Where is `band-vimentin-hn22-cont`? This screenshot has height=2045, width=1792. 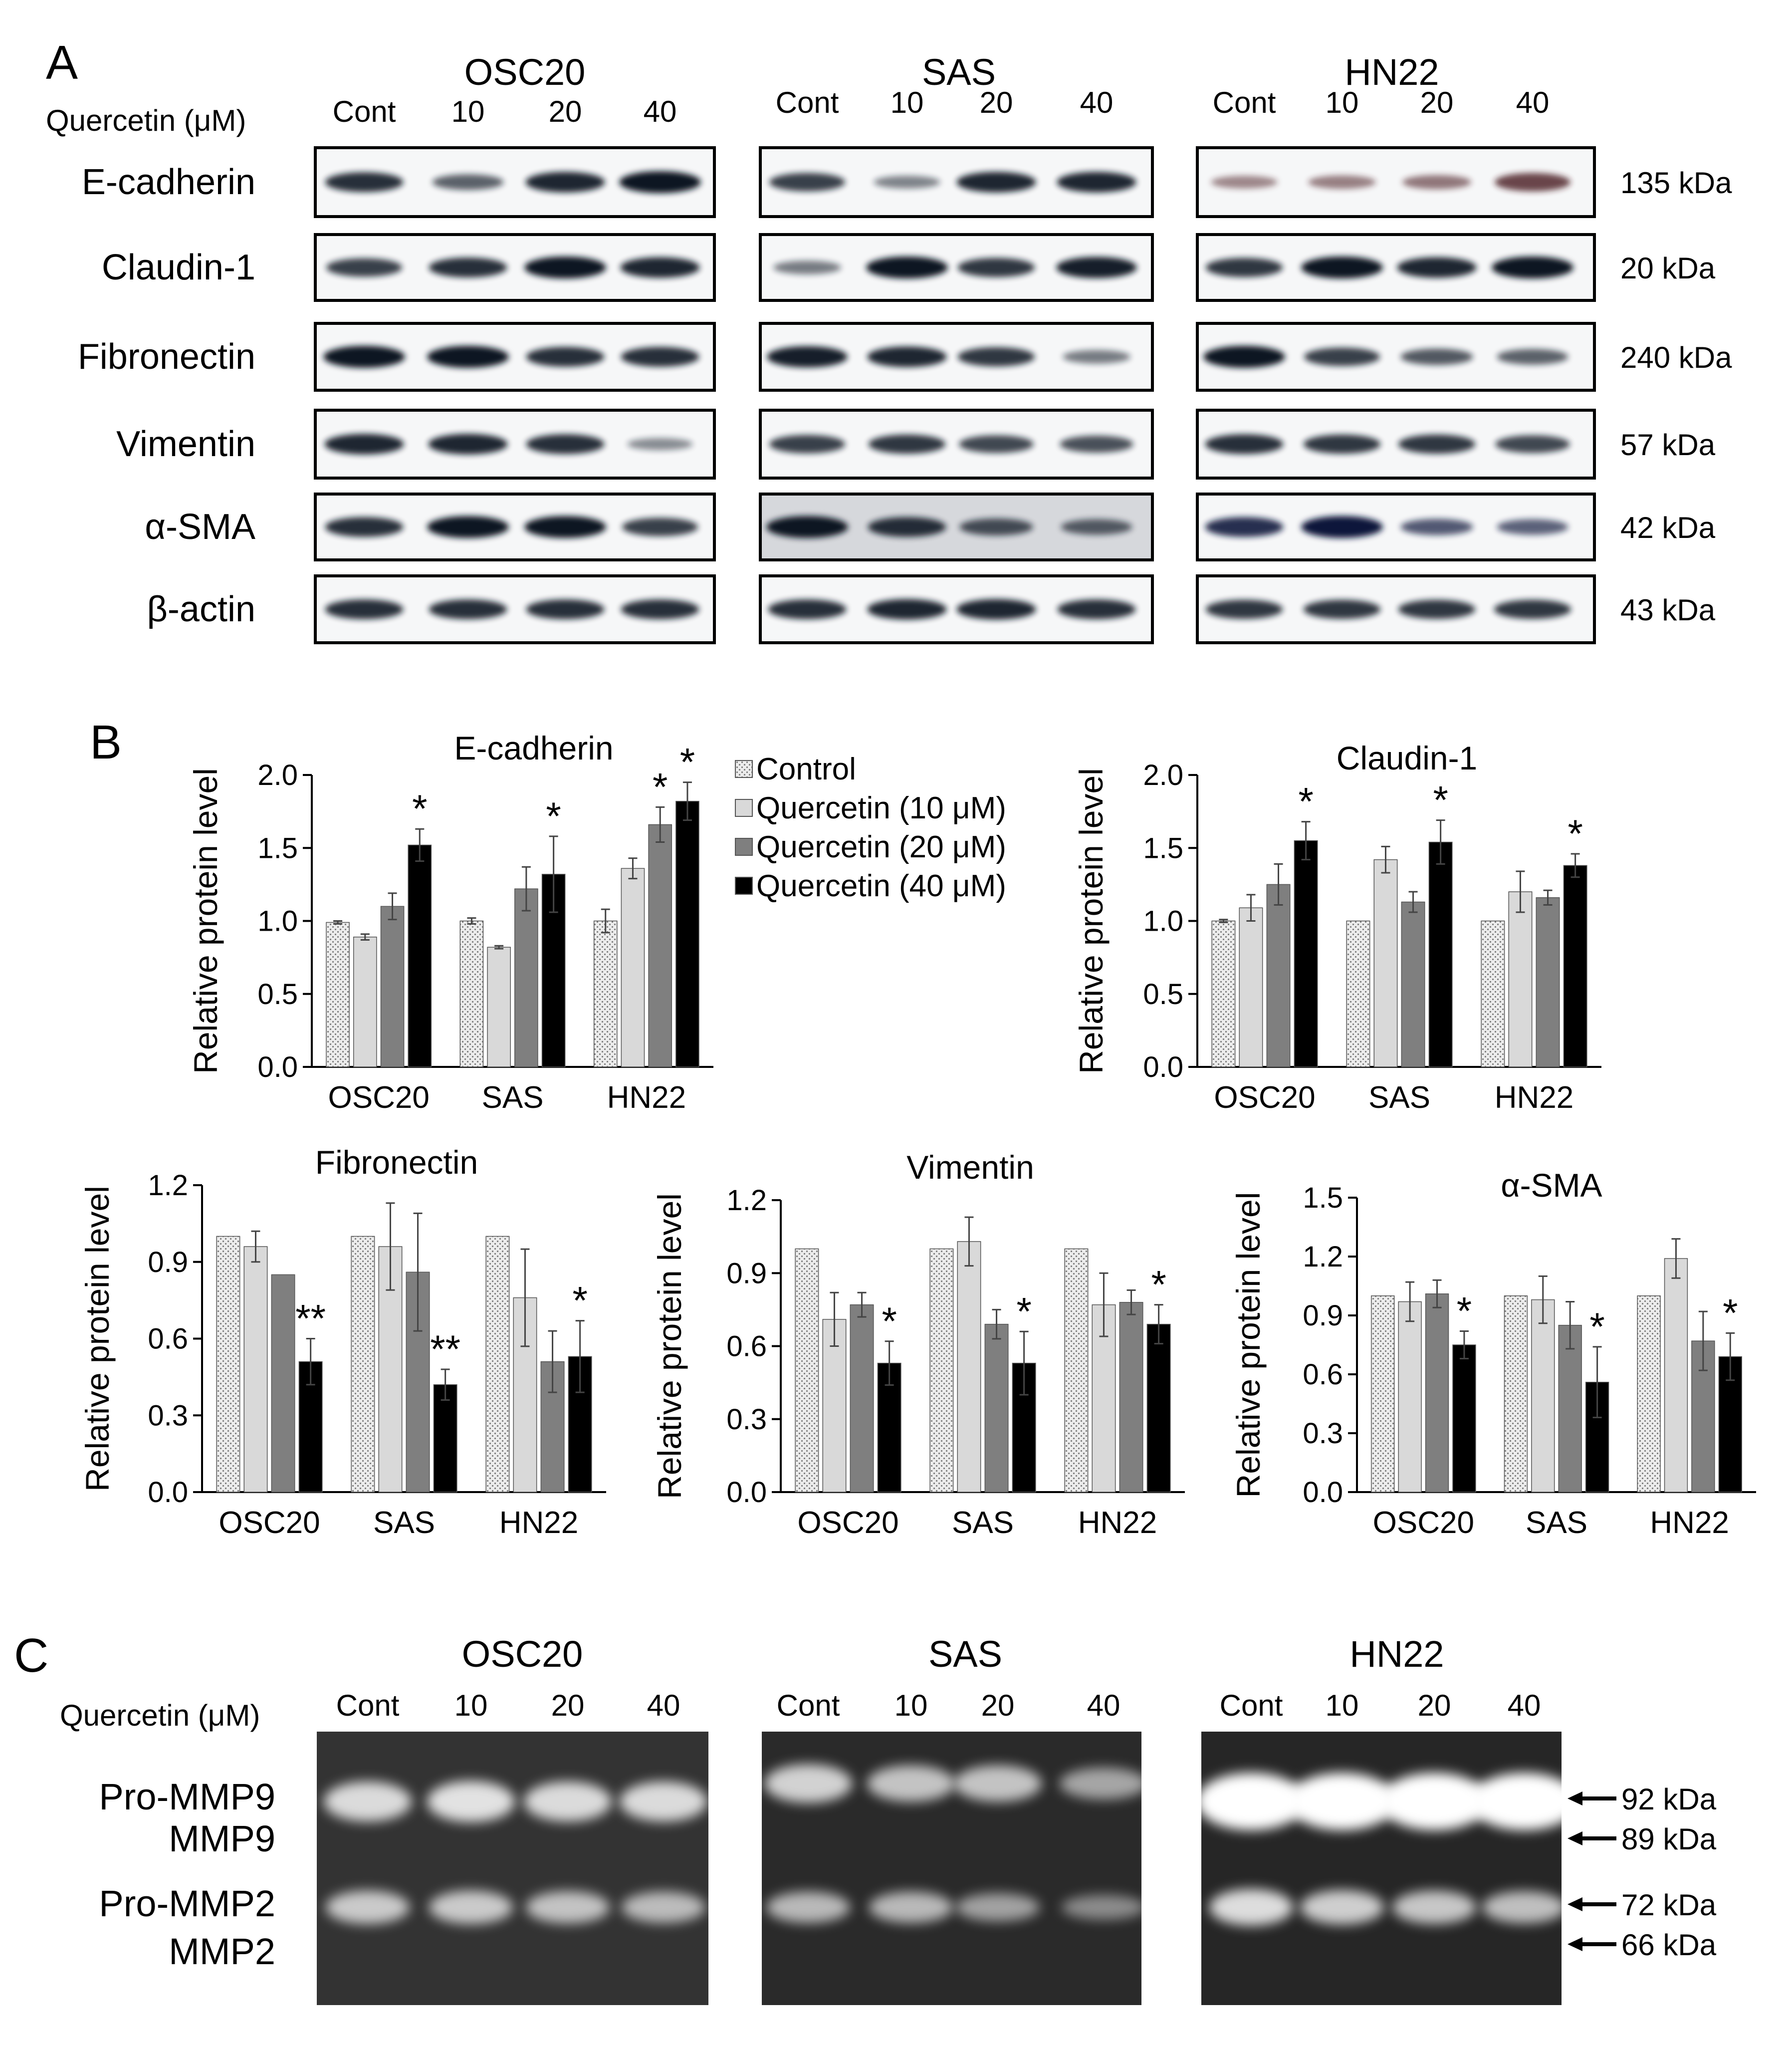 band-vimentin-hn22-cont is located at coordinates (1244, 444).